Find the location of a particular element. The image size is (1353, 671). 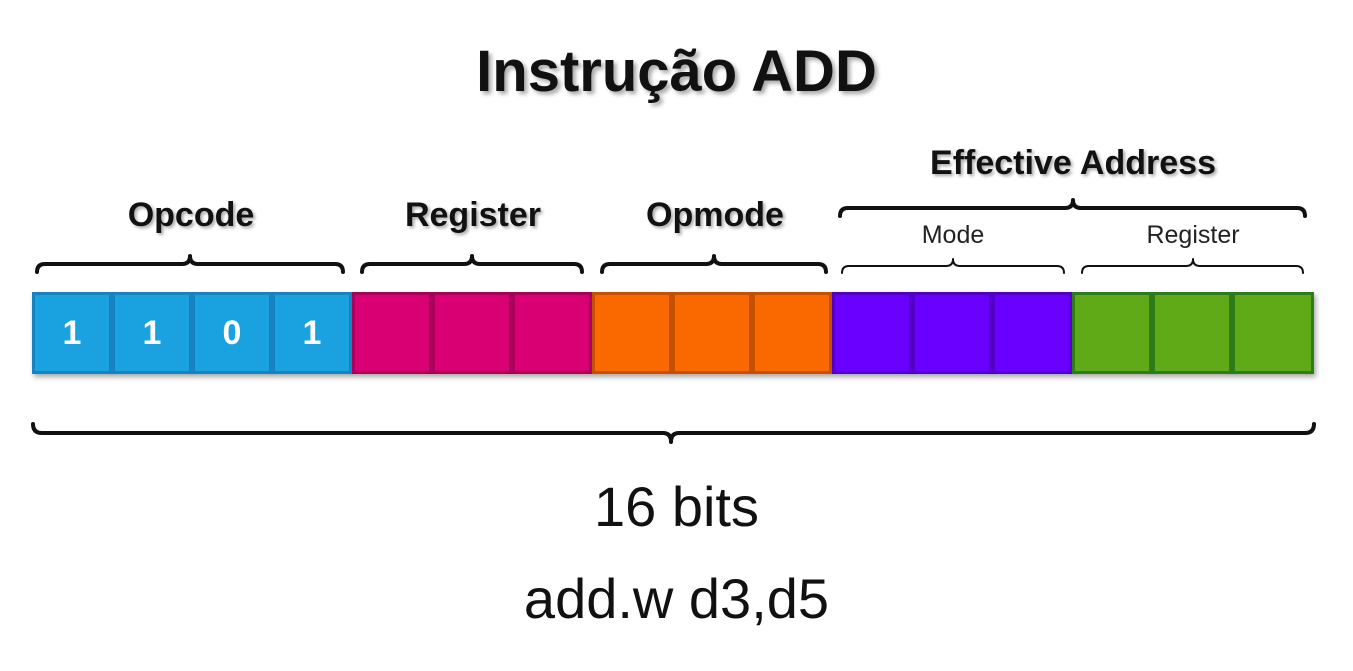

opcode-bit-4: 1 is located at coordinates (312, 333).